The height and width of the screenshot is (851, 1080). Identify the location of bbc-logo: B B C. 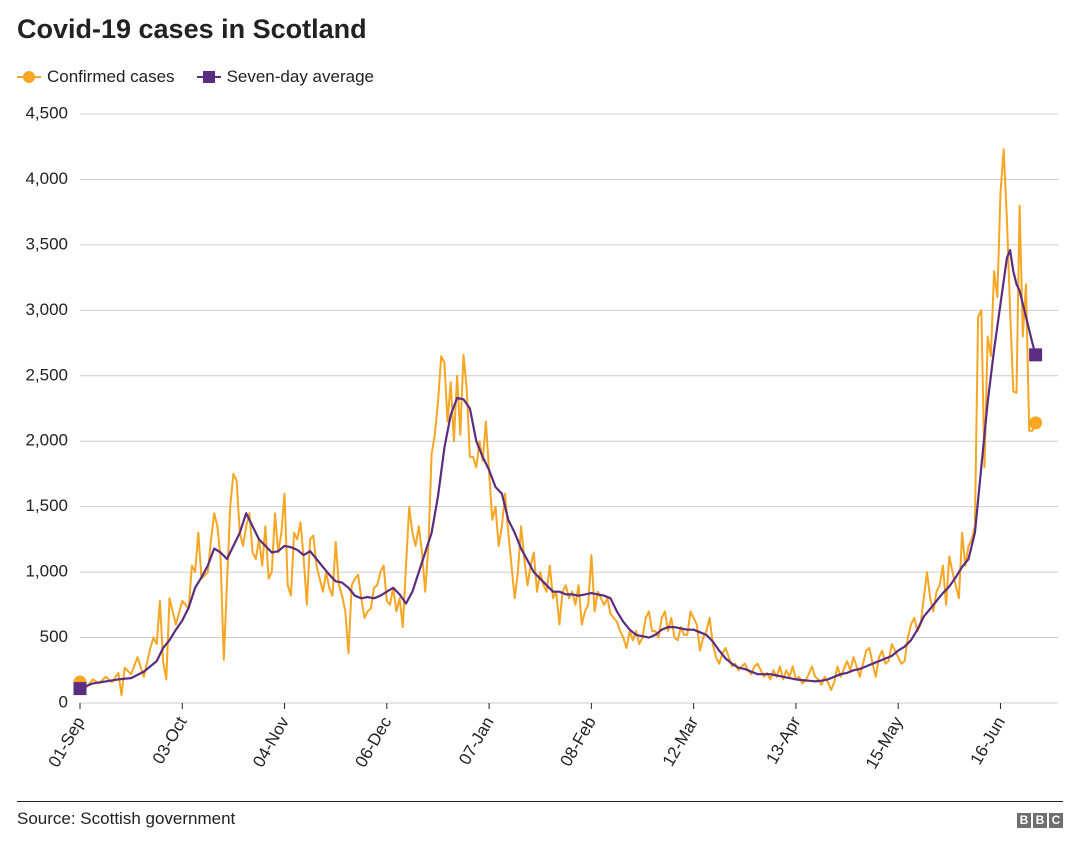
(1039, 820).